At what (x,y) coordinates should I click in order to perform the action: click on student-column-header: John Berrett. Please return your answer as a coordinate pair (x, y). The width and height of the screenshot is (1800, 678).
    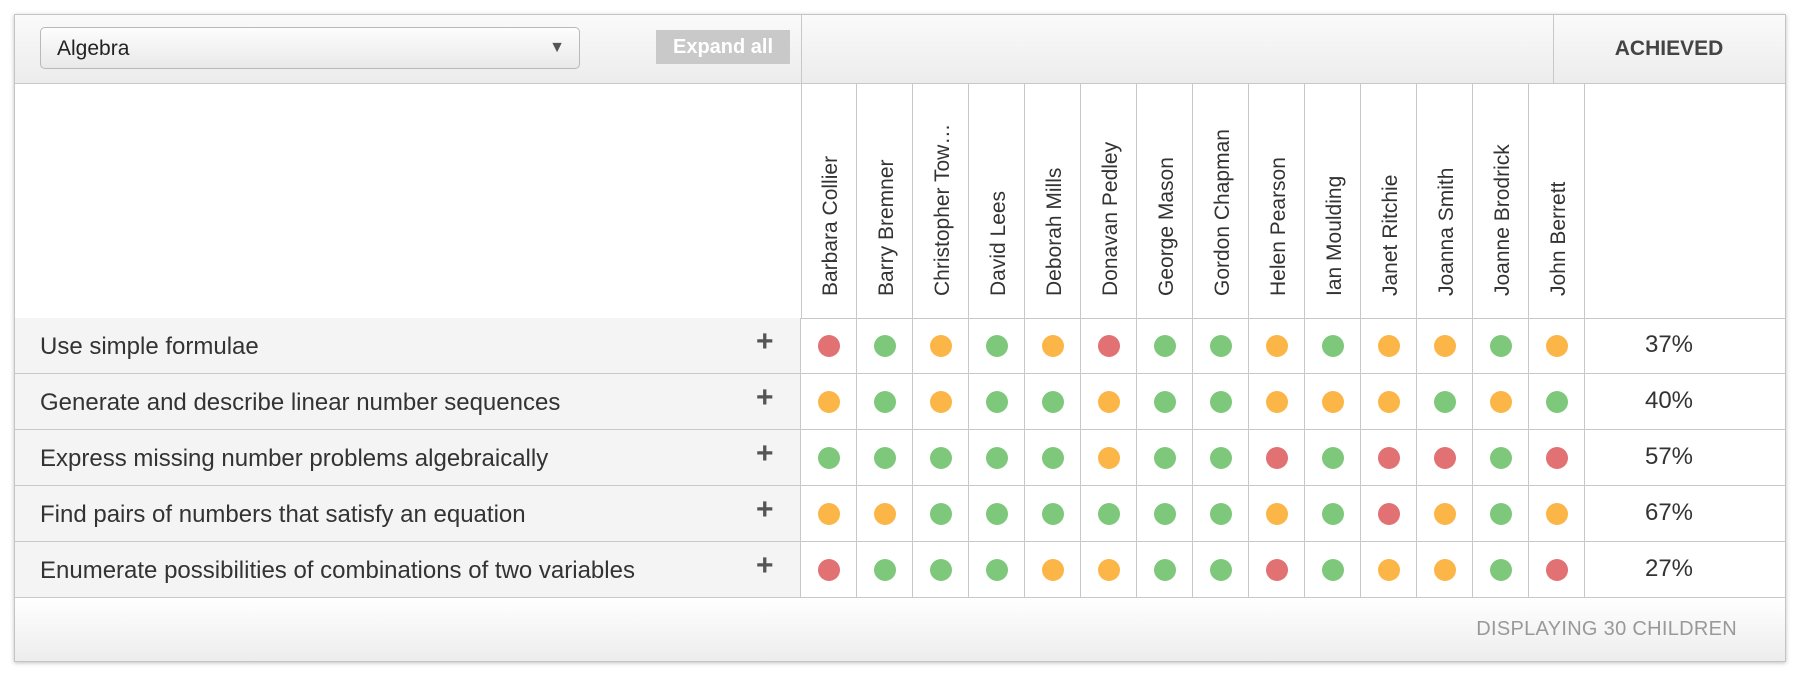
    Looking at the image, I should click on (1557, 200).